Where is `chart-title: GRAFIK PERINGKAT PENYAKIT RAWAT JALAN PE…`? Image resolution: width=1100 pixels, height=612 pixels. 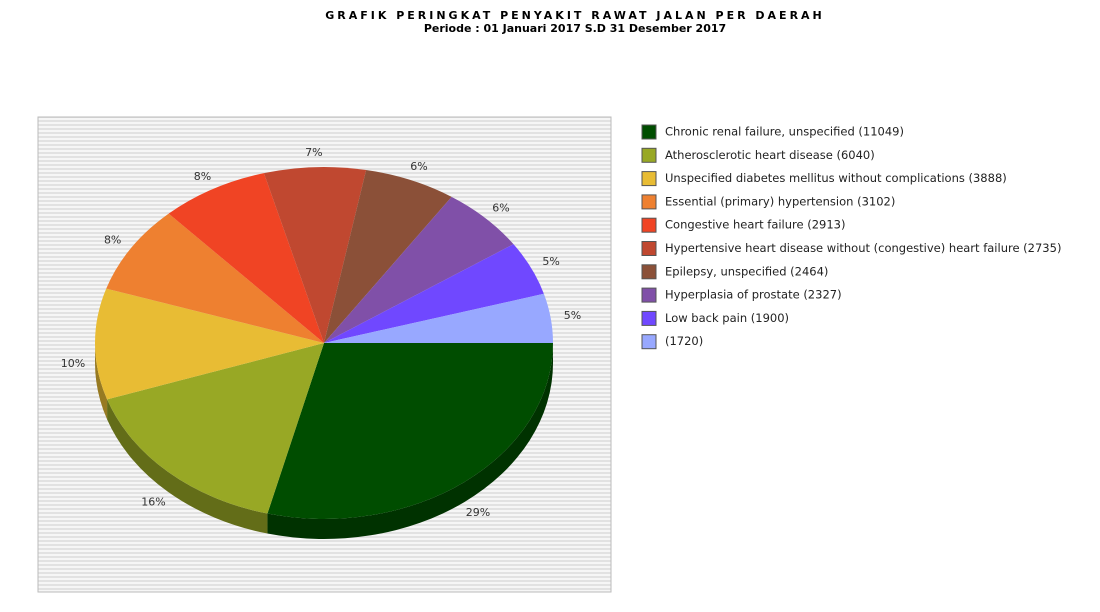 chart-title: GRAFIK PERINGKAT PENYAKIT RAWAT JALAN PE… is located at coordinates (575, 15).